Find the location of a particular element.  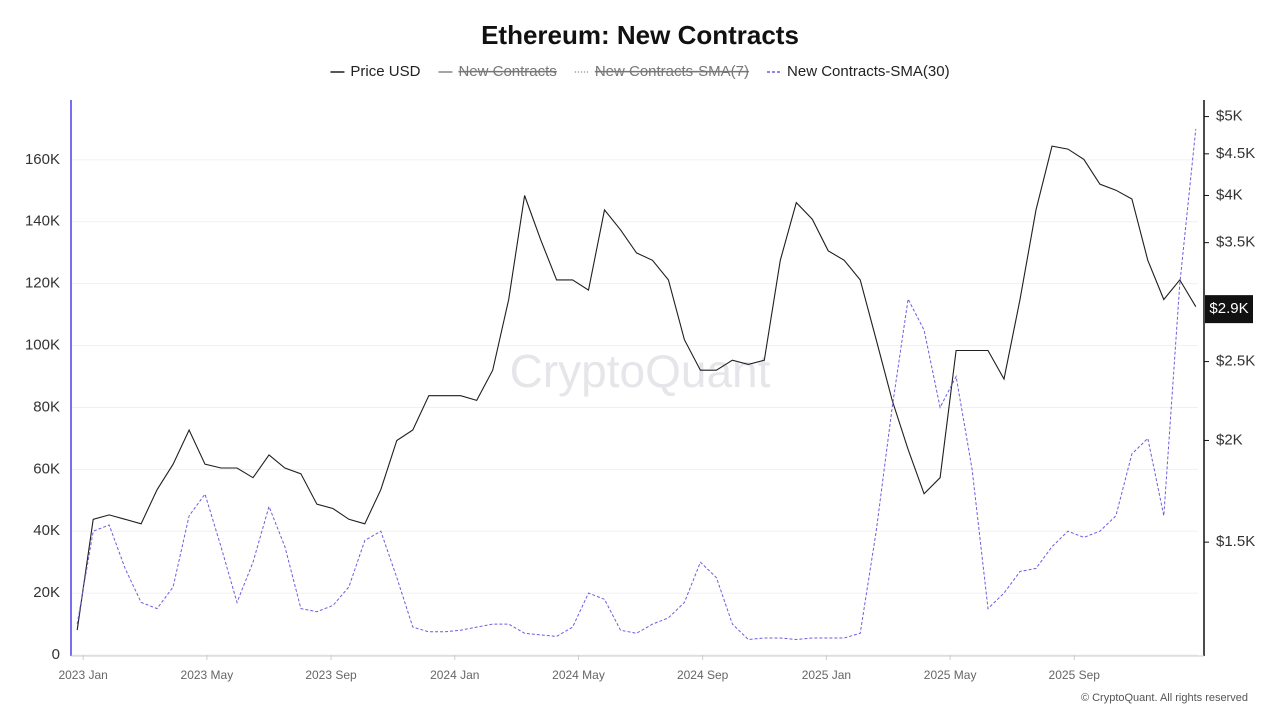

last-price-label: $2.9K is located at coordinates (1228, 308).